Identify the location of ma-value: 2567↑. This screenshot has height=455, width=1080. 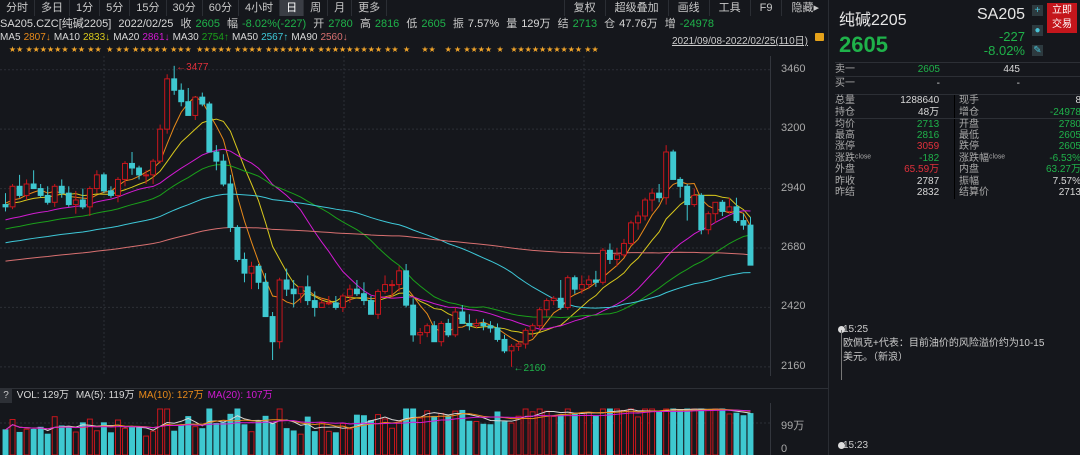
(275, 37).